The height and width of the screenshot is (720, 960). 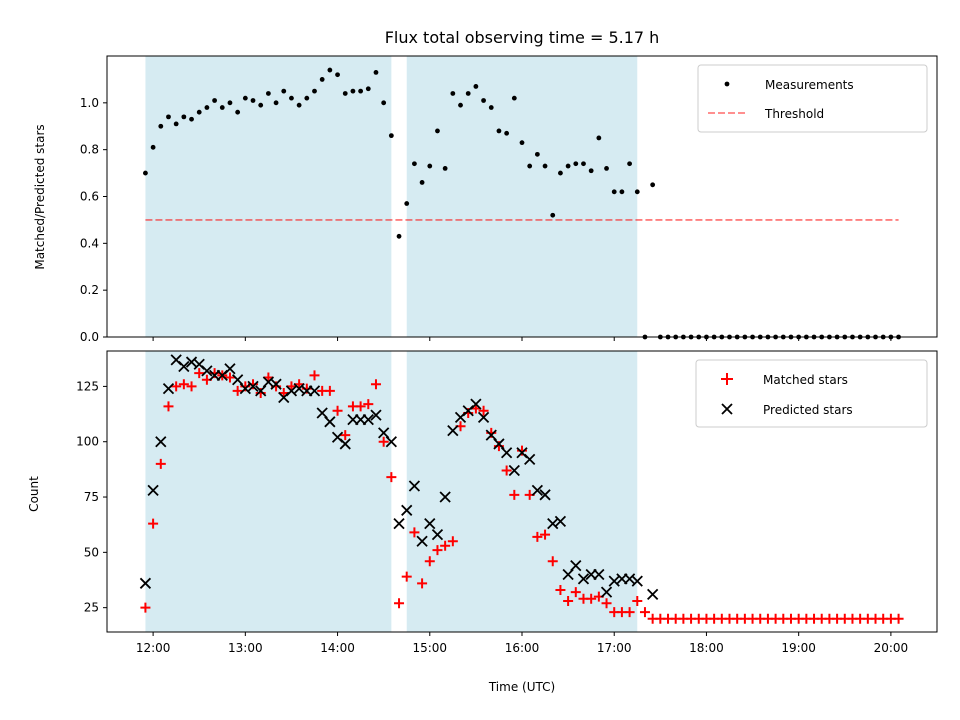 I want to click on x-tick-label: 12:00, so click(x=153, y=648).